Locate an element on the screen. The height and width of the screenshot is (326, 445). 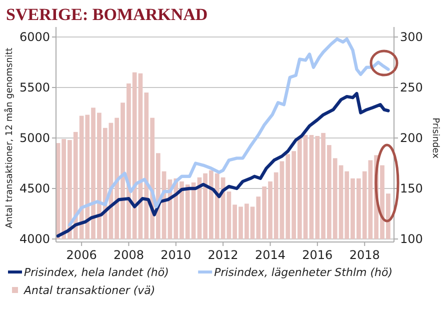
y-tick-label: 4500 is located at coordinates (34, 189).